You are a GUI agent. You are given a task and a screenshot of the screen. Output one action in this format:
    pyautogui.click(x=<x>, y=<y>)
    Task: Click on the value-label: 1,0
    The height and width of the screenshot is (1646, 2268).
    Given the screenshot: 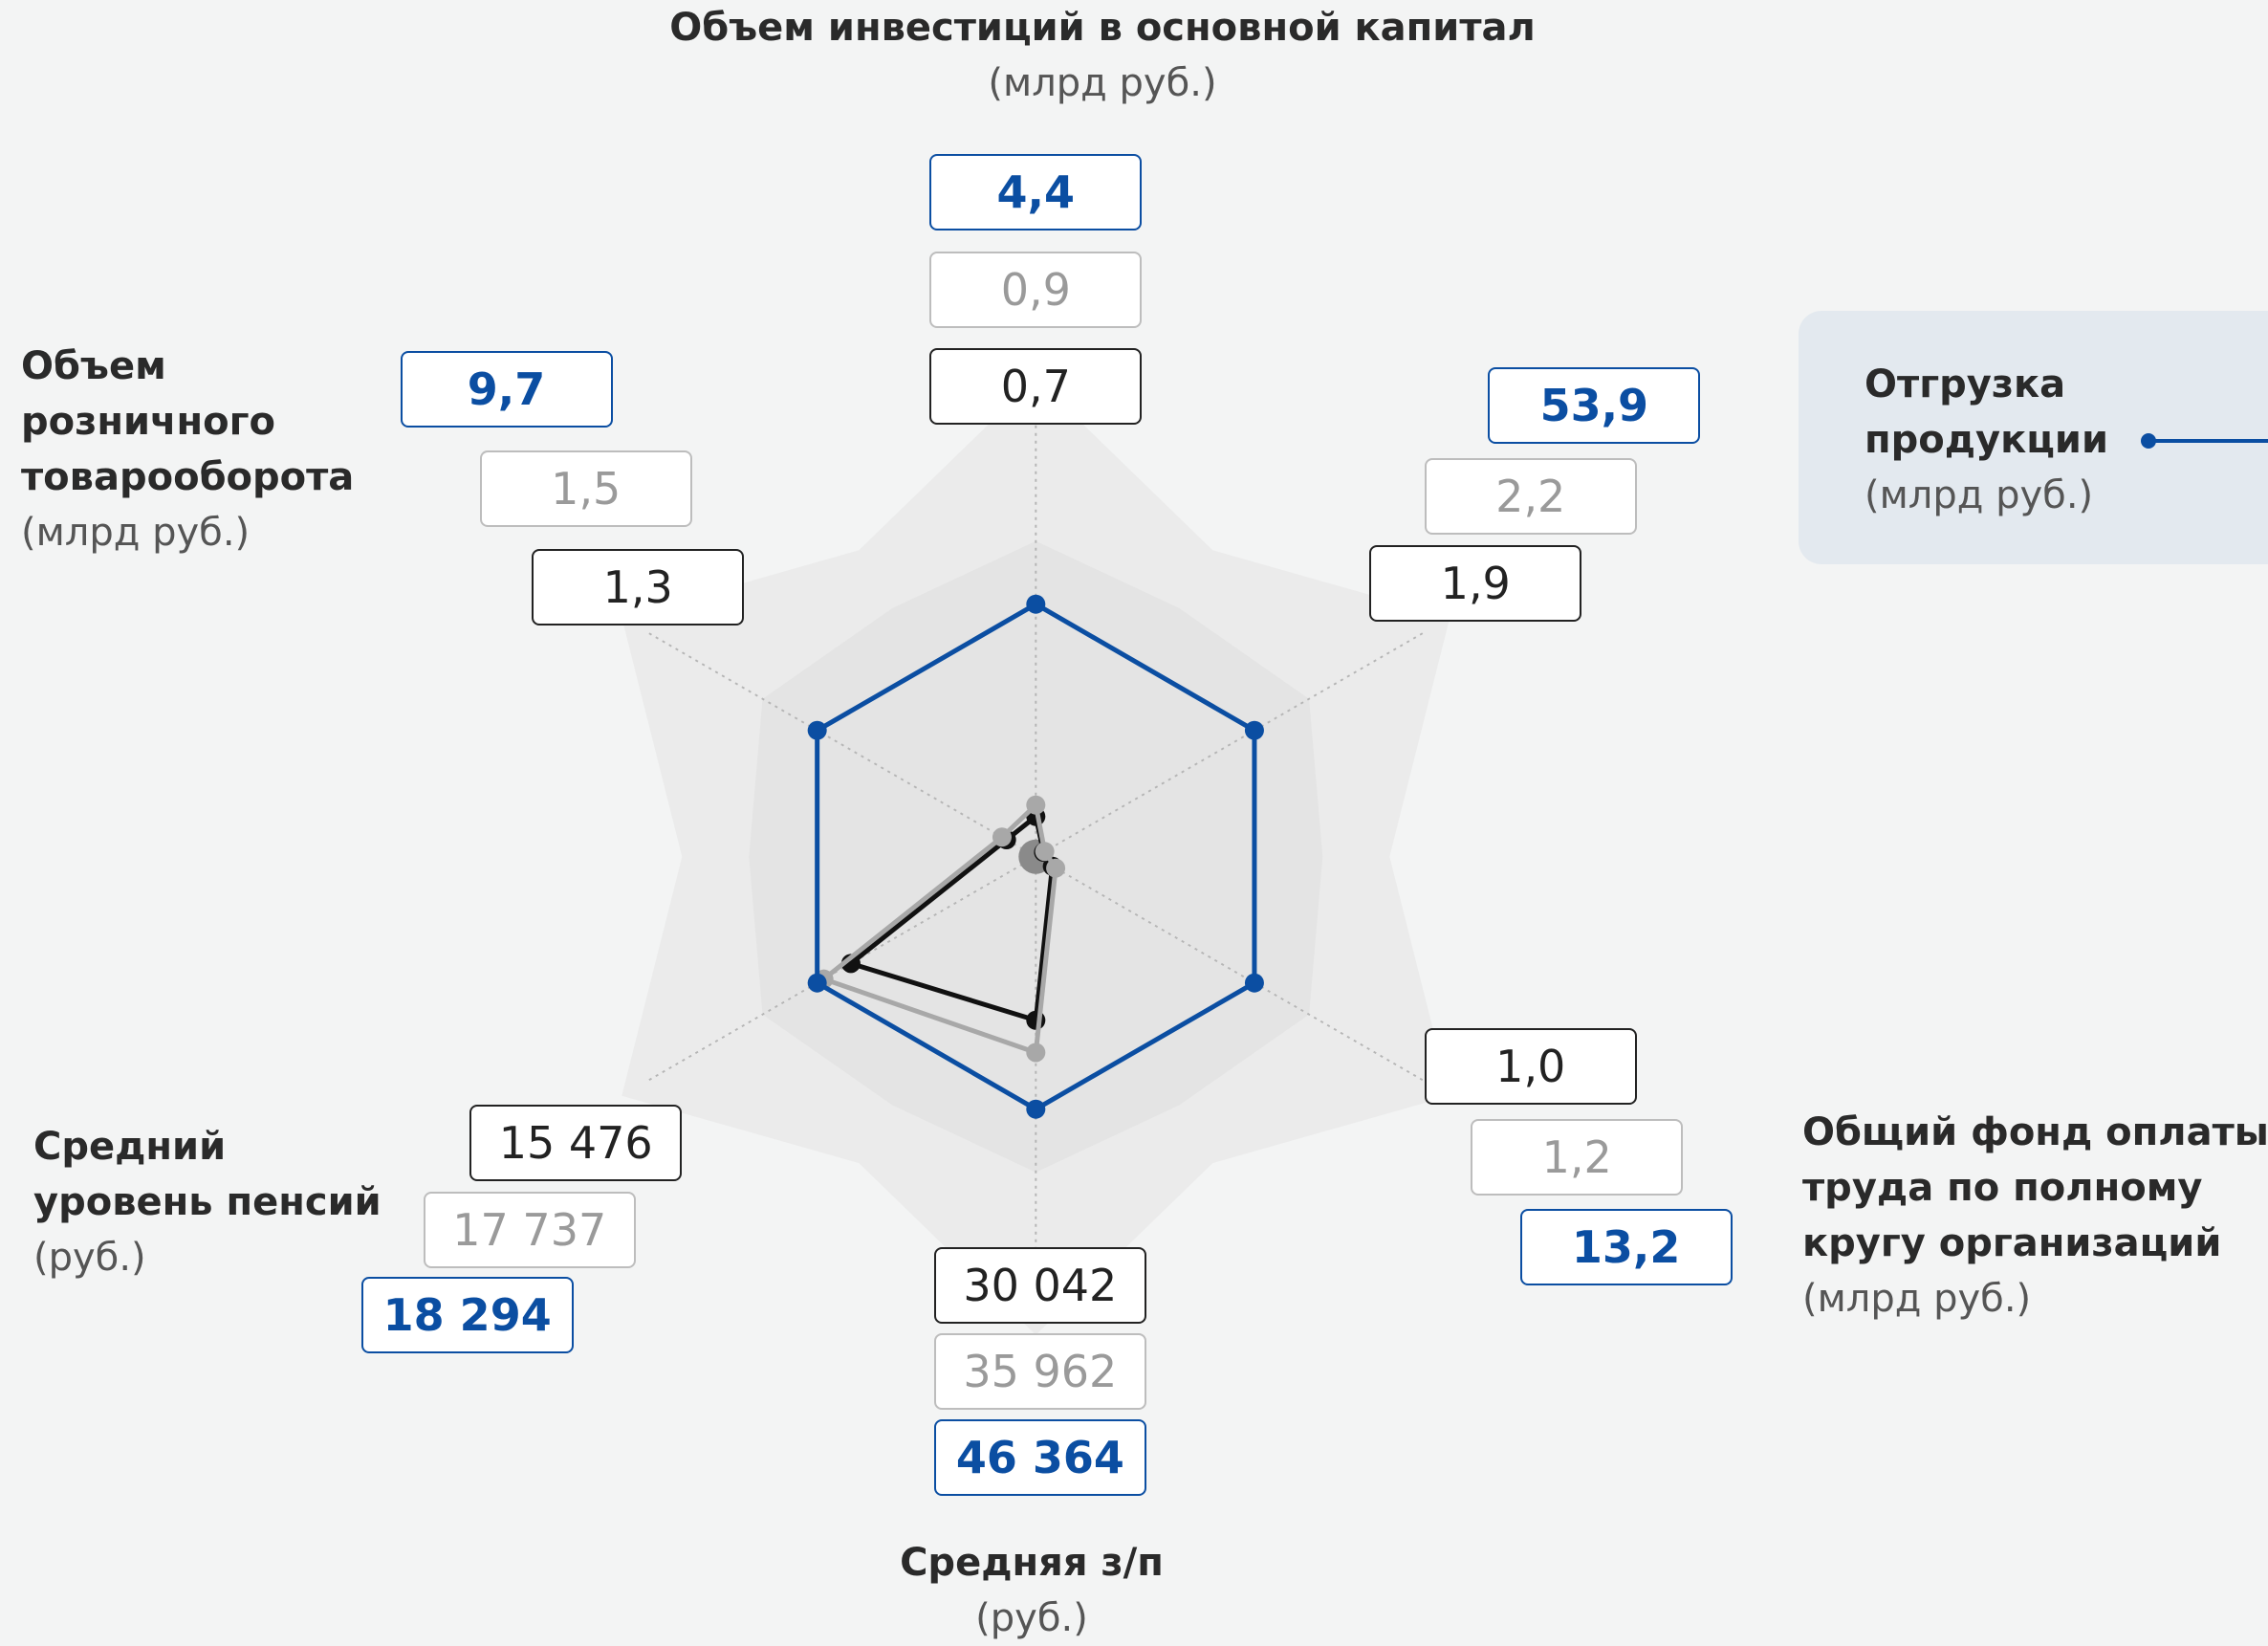 What is the action you would take?
    pyautogui.click(x=1531, y=1067)
    